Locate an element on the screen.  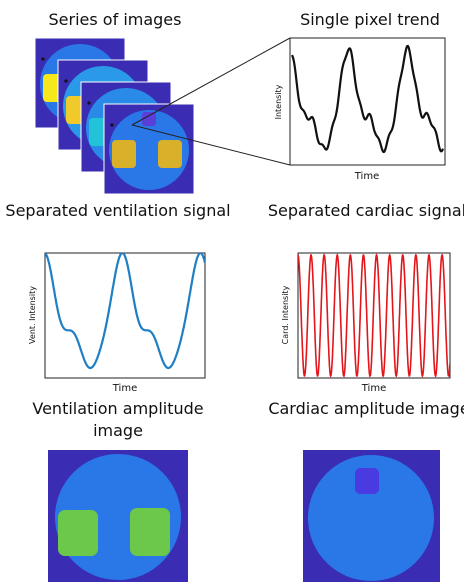
title-box: Cardiac amplitude image is located at coordinates (366, 408).